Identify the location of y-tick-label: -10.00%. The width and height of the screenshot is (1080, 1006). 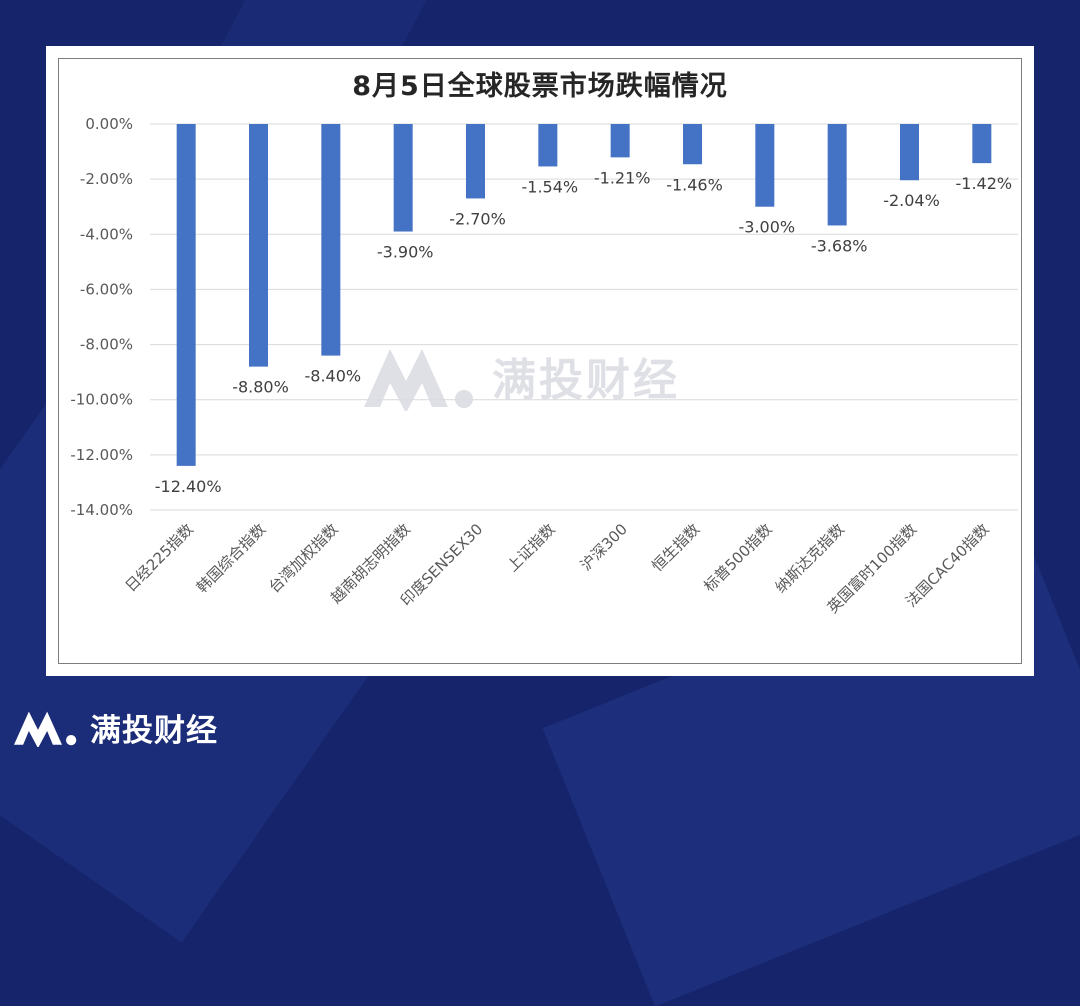
(101, 400).